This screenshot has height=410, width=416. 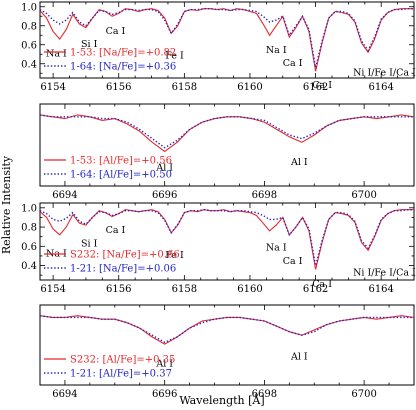 I want to click on x-axis-label: Wavelength [Å], so click(x=221, y=400).